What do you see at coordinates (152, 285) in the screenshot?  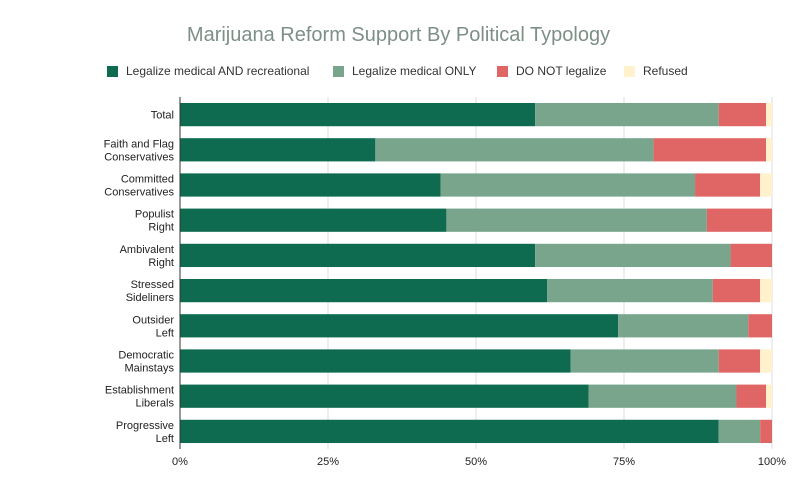 I see `category-label: Stressed` at bounding box center [152, 285].